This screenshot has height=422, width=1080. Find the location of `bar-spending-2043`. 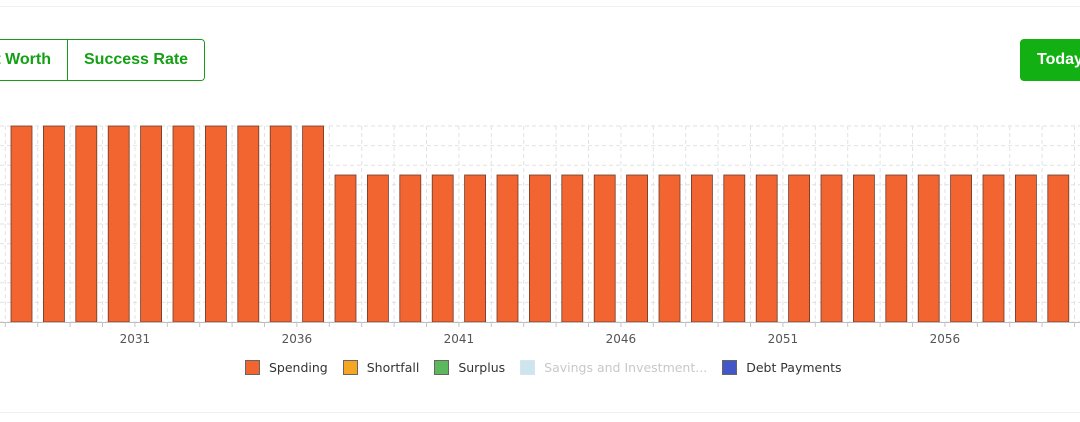

bar-spending-2043 is located at coordinates (540, 248).